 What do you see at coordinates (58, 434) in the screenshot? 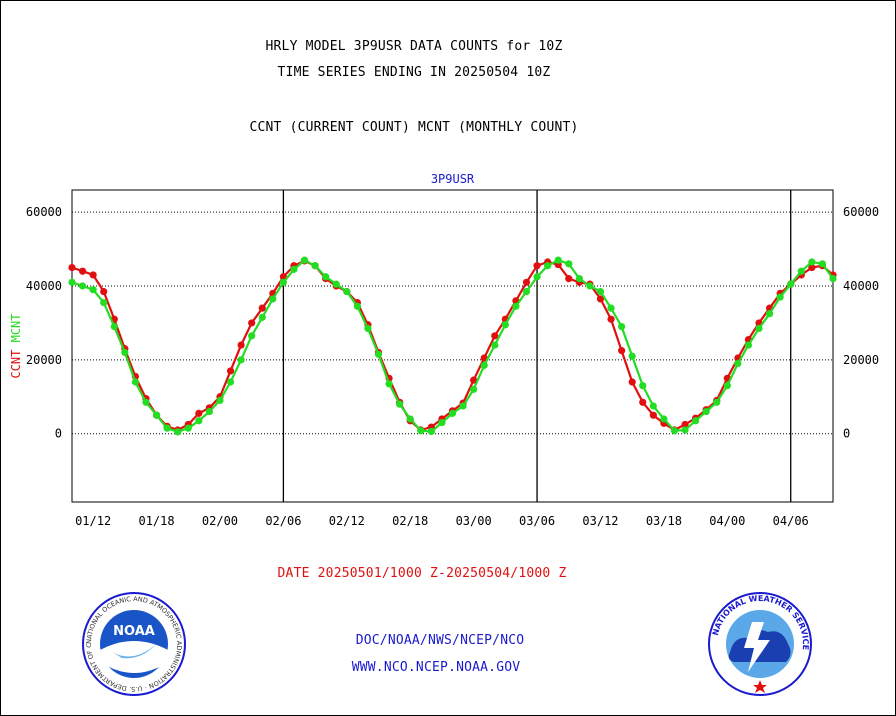
I see `y-tick-label-left: 0` at bounding box center [58, 434].